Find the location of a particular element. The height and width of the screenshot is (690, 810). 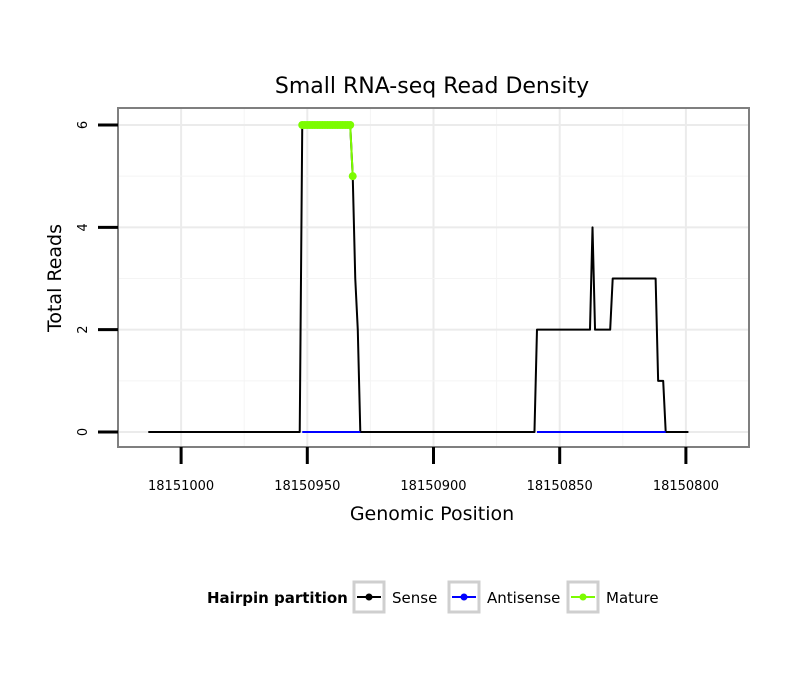

chart-title: Small RNA-seq Read Density is located at coordinates (432, 86).